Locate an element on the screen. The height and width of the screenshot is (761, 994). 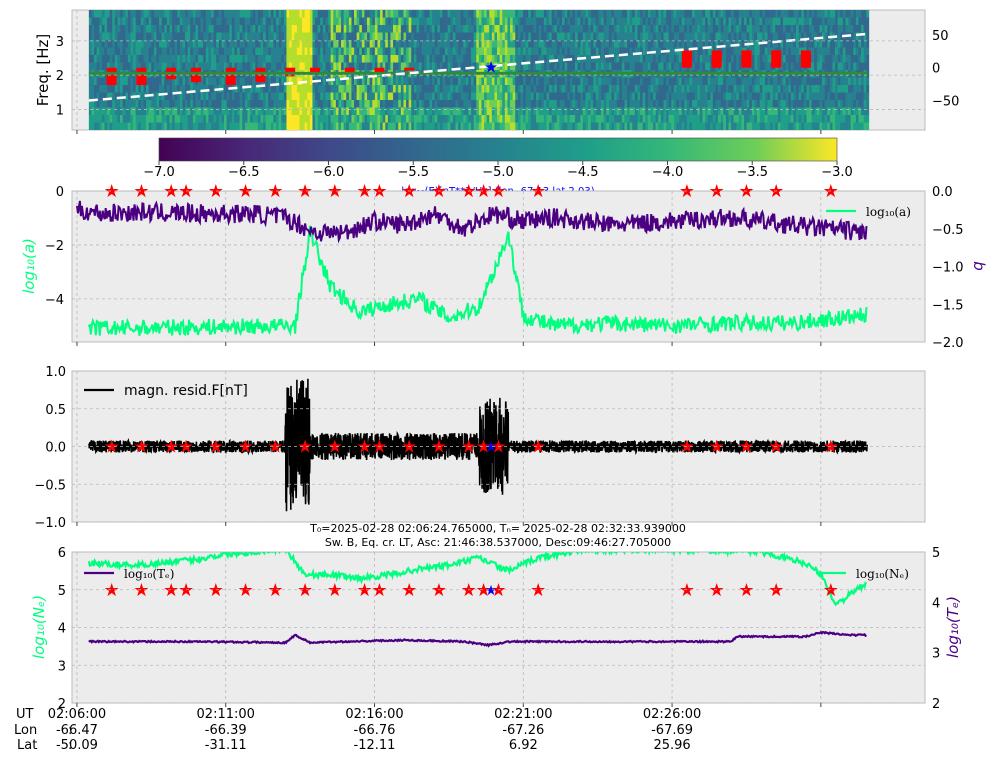
log-a-y-tick-label: −4 is located at coordinates (54, 300).